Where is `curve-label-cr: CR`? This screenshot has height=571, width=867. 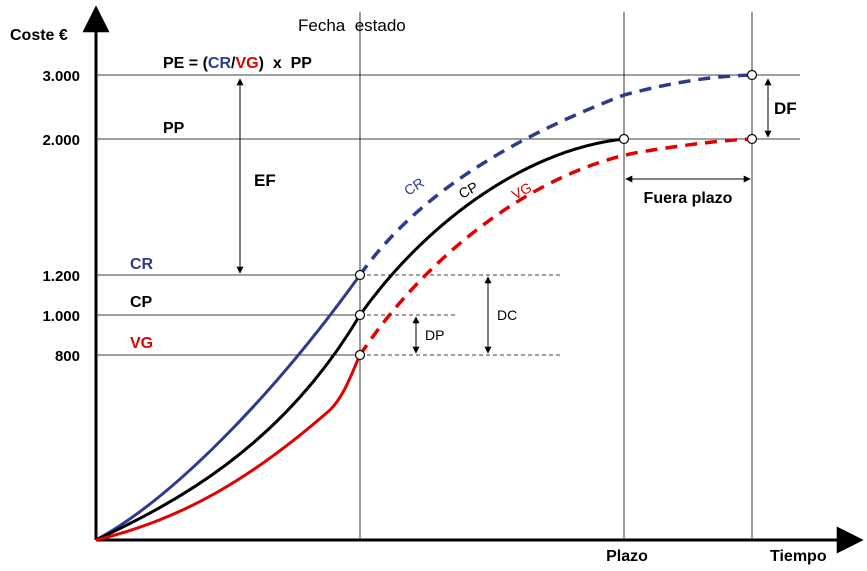 curve-label-cr: CR is located at coordinates (414, 186).